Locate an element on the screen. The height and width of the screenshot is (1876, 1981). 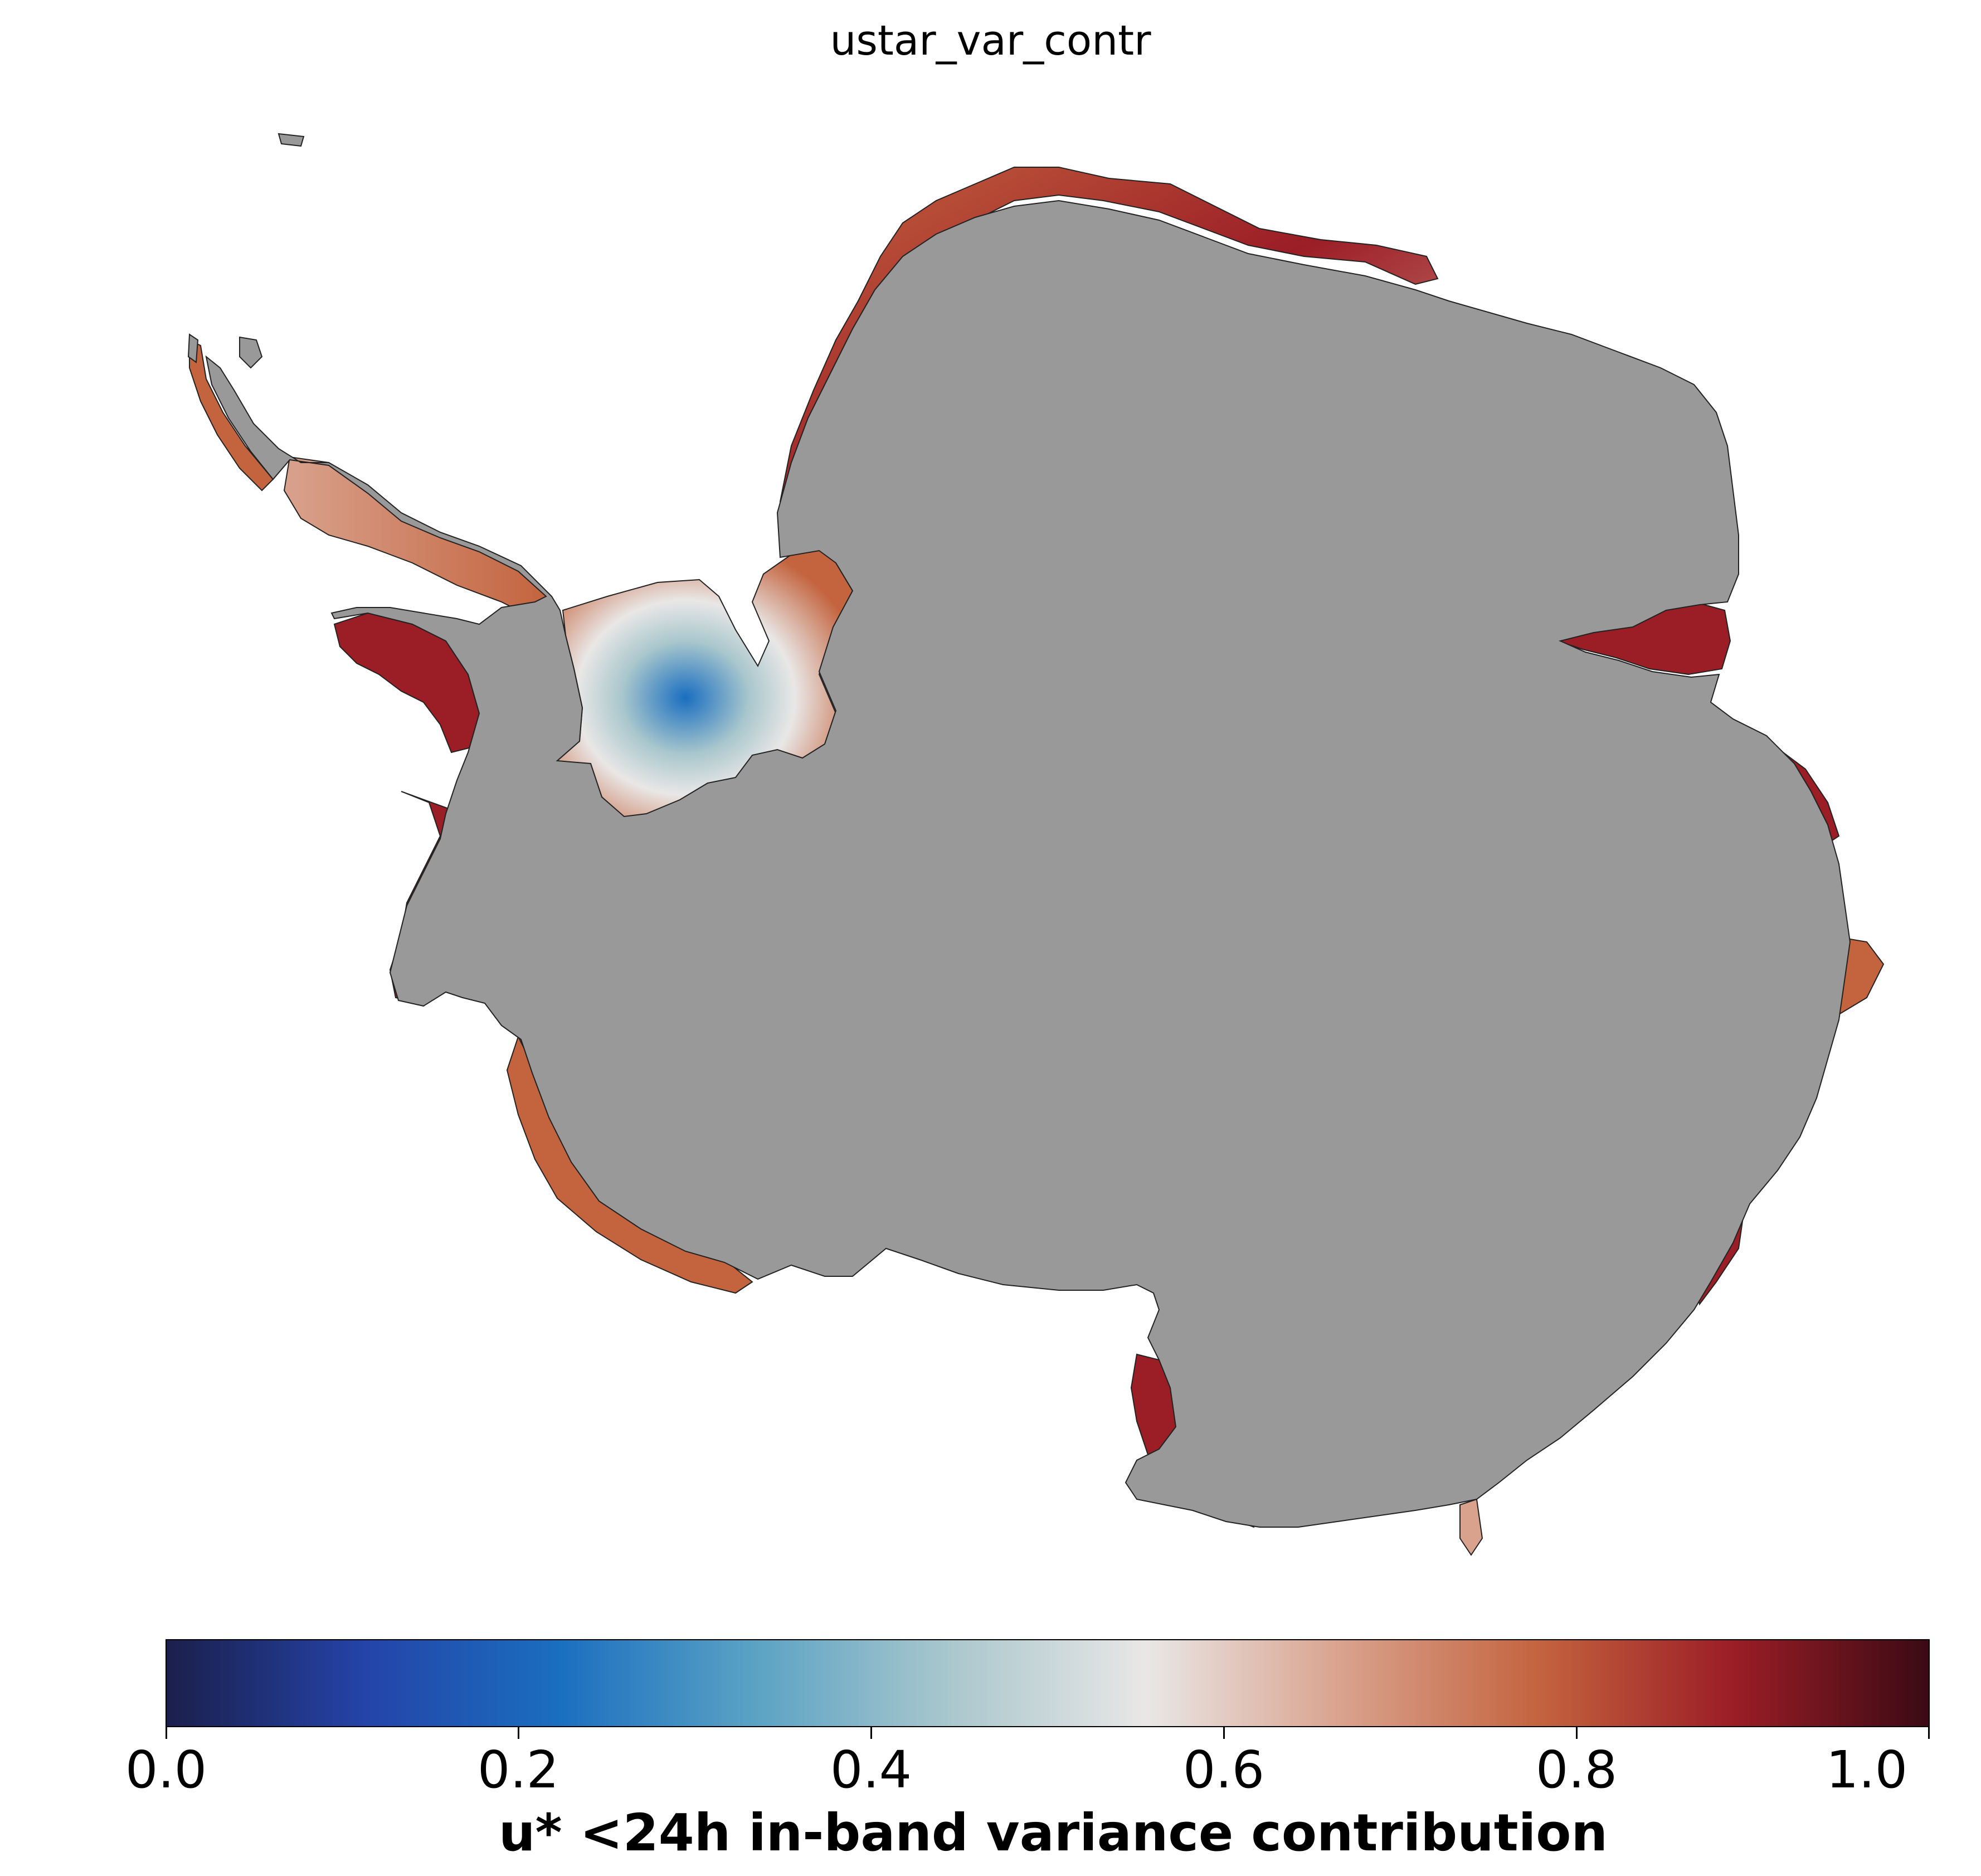
colorbar-gradient is located at coordinates (1048, 1683).